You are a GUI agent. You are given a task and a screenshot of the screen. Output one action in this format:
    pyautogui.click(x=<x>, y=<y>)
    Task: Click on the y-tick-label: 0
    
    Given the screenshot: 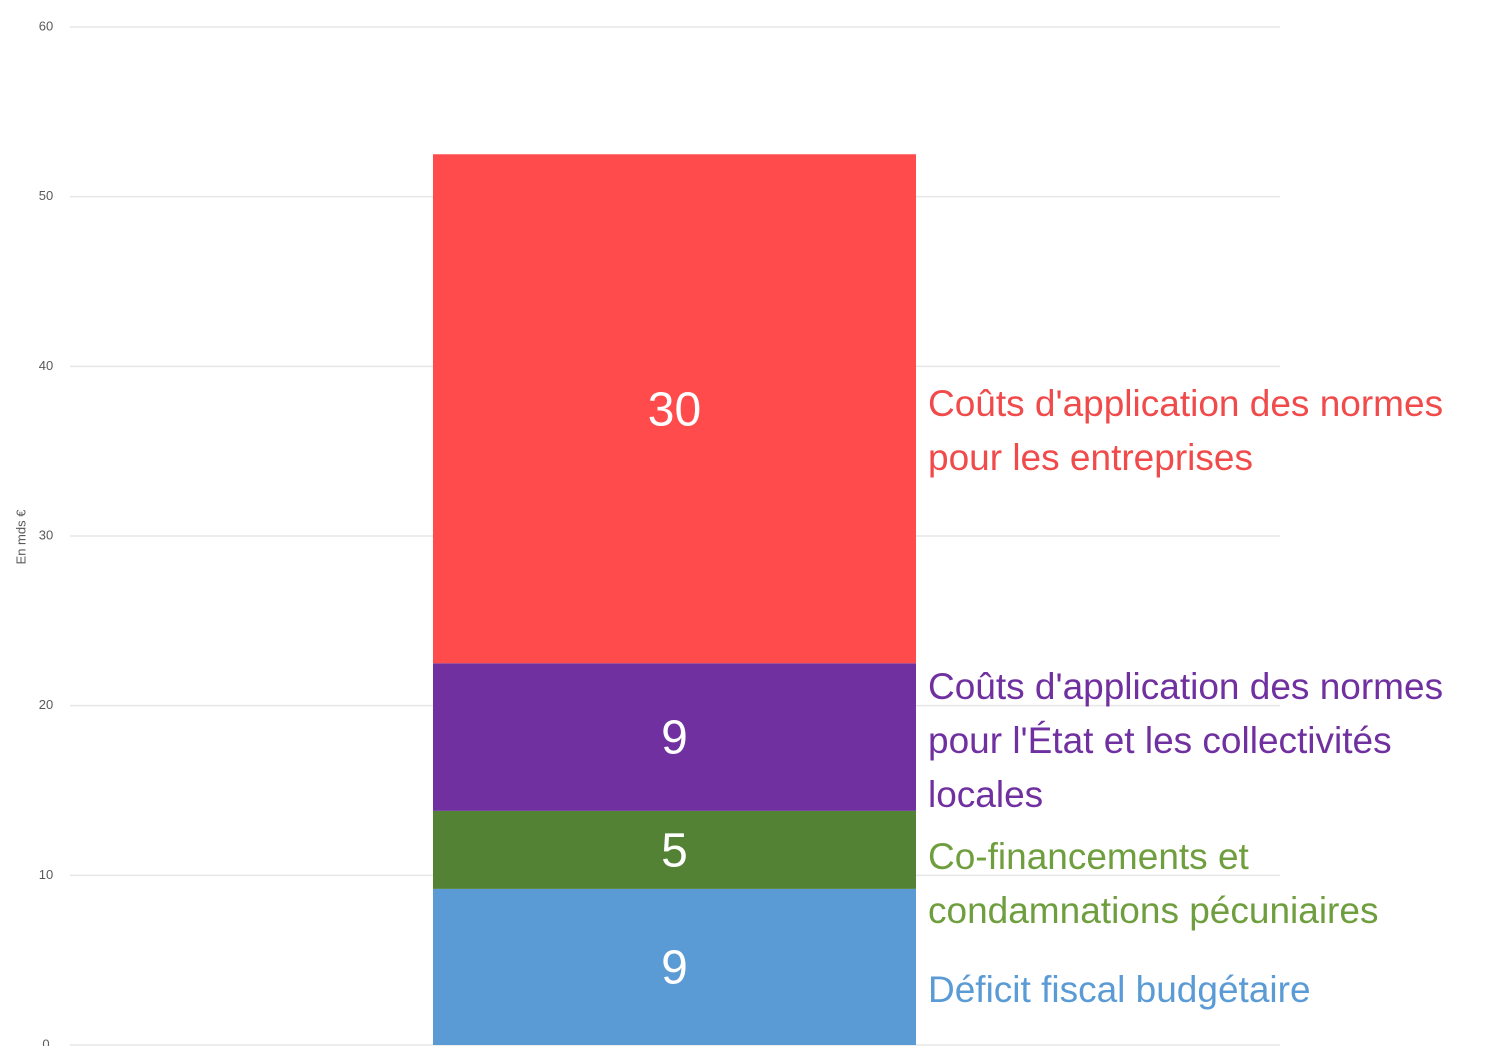 What is the action you would take?
    pyautogui.click(x=45, y=1041)
    